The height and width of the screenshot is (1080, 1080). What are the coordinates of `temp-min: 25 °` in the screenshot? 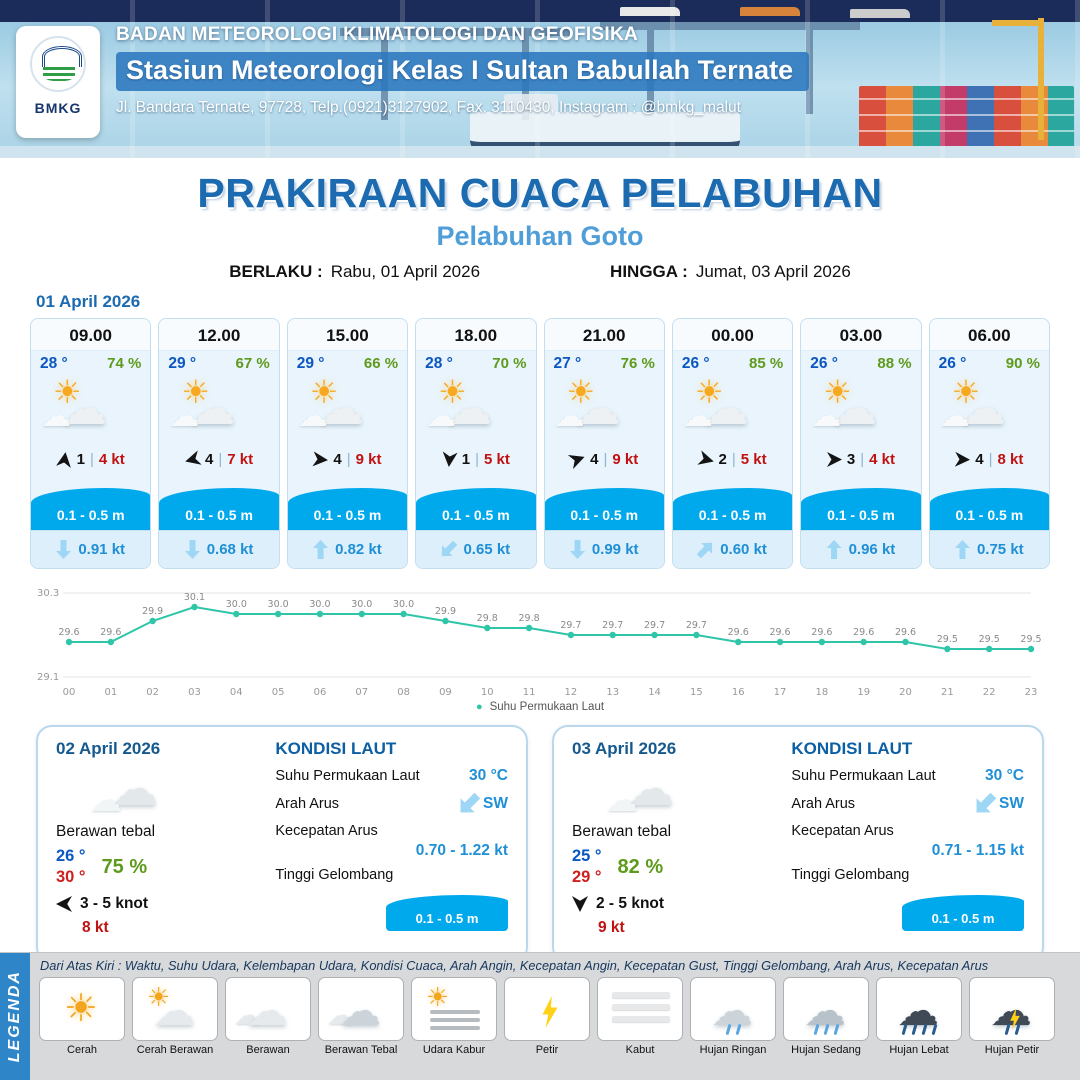 It's located at (587, 856).